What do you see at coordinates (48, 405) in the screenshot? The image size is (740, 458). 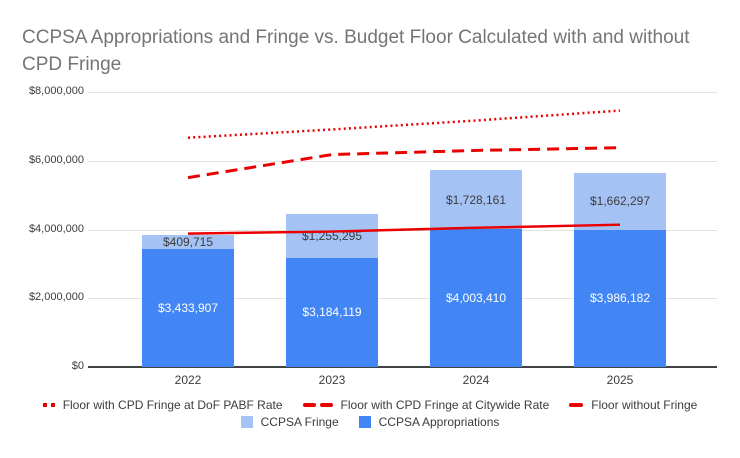 I see `legend-marker-dotted-icon` at bounding box center [48, 405].